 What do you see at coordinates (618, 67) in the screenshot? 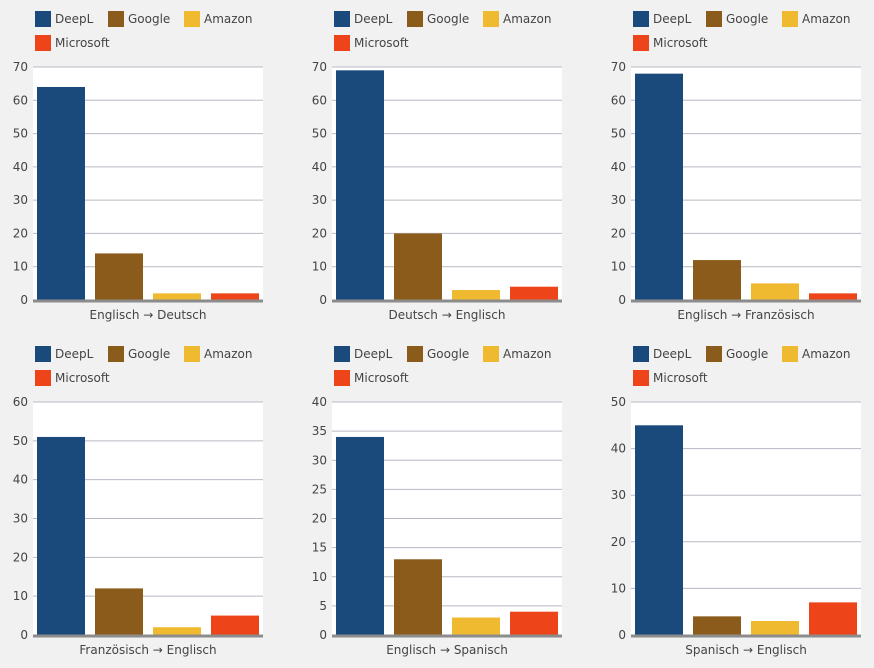
I see `y-tick-label: 70` at bounding box center [618, 67].